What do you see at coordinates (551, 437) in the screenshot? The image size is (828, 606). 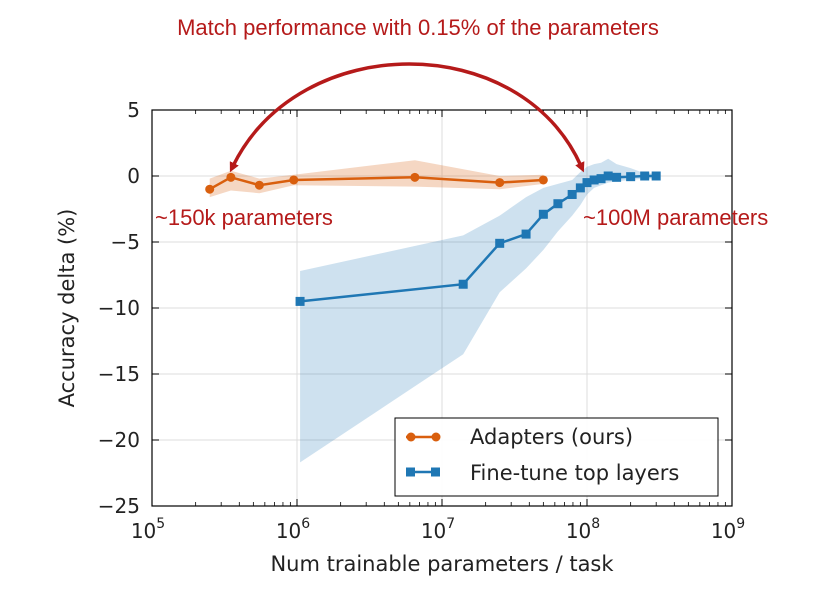 I see `legend-label-adapters: Adapters (ours)` at bounding box center [551, 437].